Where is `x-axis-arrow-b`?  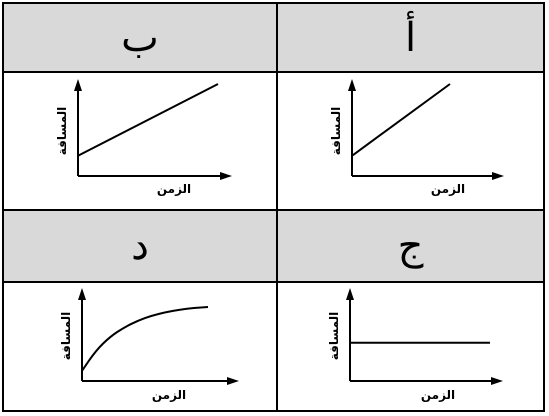
x-axis-arrow-b is located at coordinates (226, 176).